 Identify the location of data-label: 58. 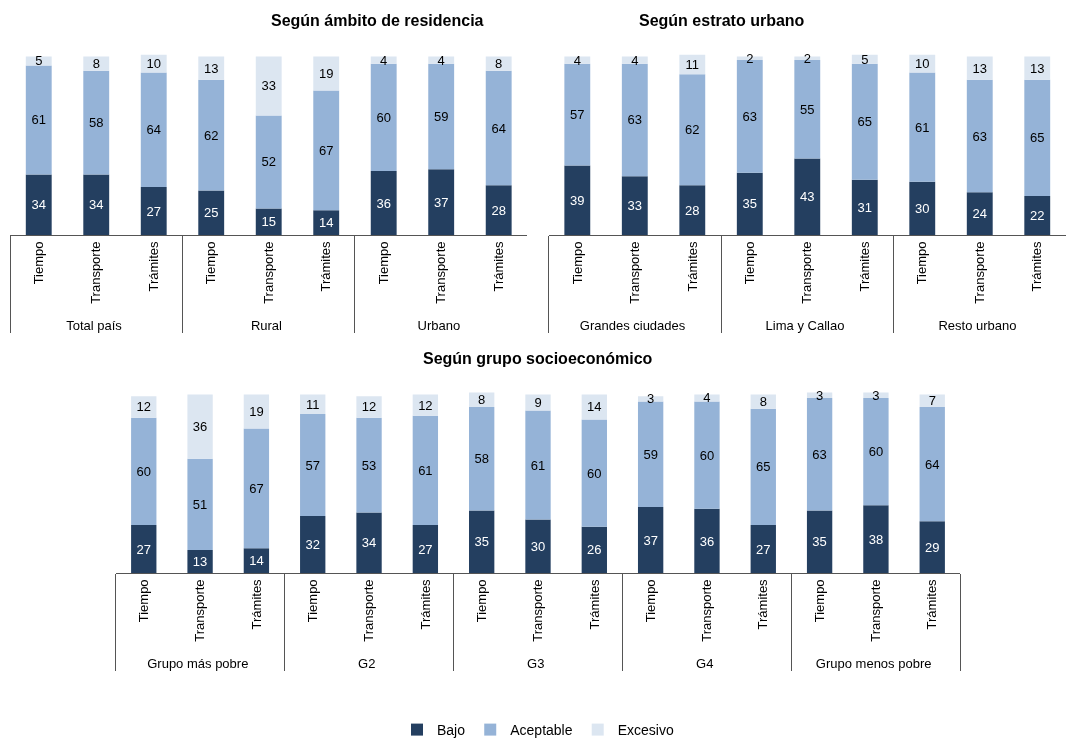
(481, 459).